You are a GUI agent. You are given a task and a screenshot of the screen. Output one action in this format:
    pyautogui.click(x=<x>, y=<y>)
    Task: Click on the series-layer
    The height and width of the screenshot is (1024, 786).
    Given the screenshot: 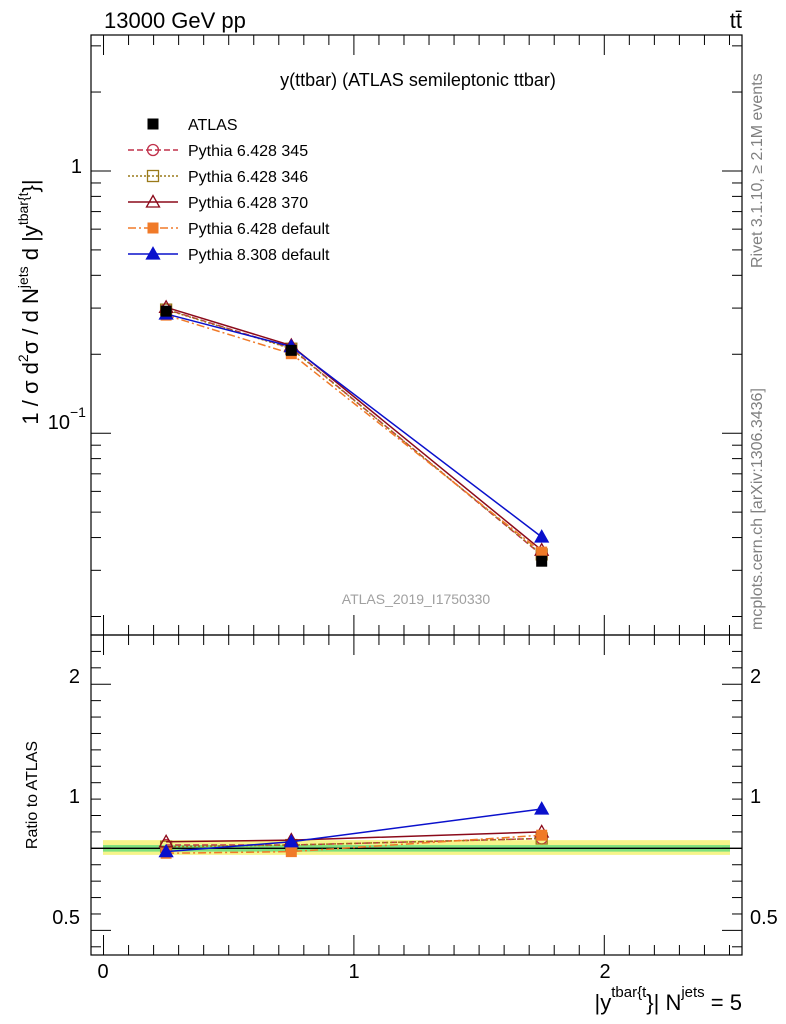 What is the action you would take?
    pyautogui.click(x=354, y=433)
    